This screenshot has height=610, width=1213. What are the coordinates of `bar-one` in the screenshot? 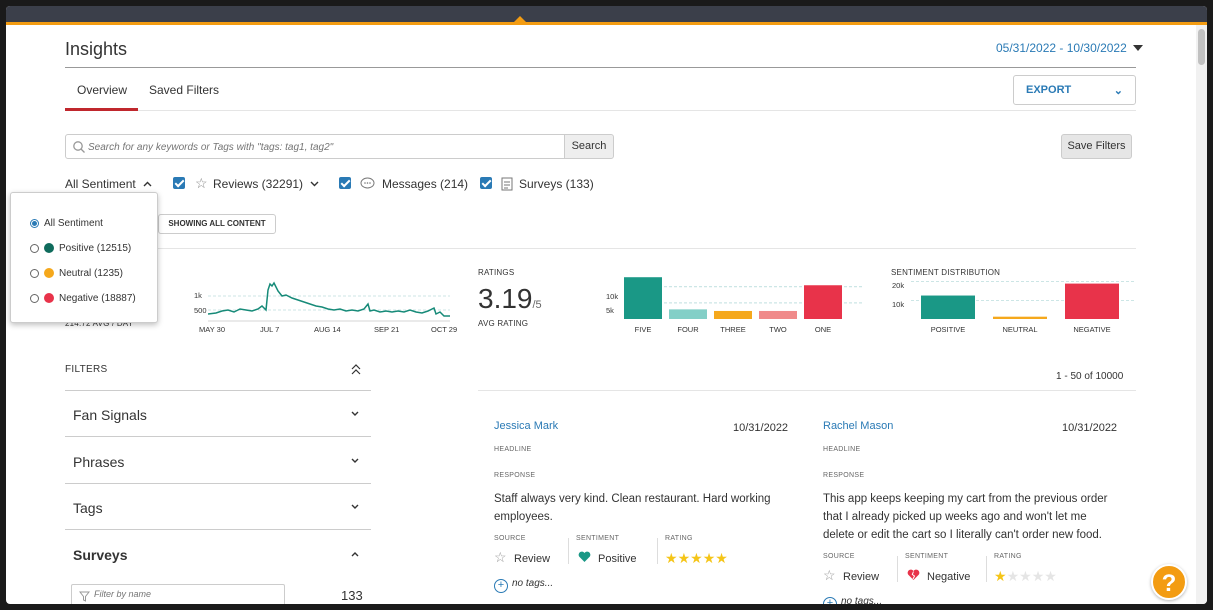 It's located at (823, 302).